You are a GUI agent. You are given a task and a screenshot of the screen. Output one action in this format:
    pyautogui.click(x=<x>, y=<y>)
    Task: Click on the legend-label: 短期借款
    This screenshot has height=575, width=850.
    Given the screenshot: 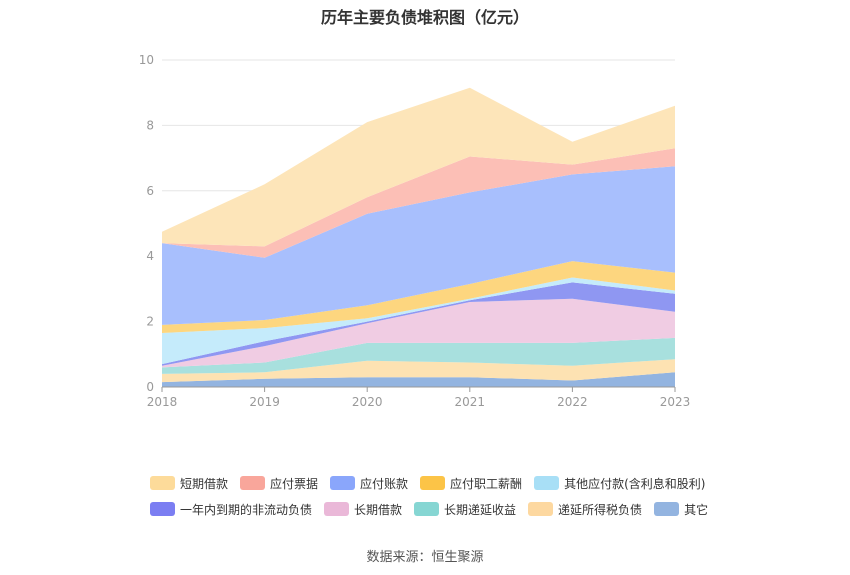 What is the action you would take?
    pyautogui.click(x=204, y=483)
    